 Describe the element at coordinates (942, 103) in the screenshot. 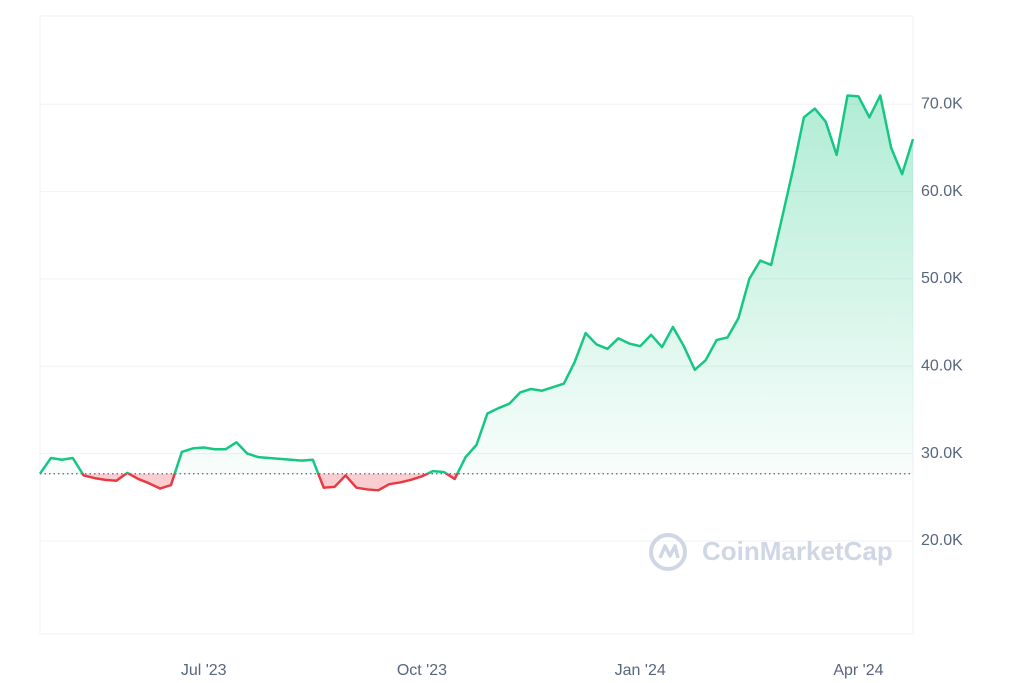

I see `y-tick-label: 70.0K` at that location.